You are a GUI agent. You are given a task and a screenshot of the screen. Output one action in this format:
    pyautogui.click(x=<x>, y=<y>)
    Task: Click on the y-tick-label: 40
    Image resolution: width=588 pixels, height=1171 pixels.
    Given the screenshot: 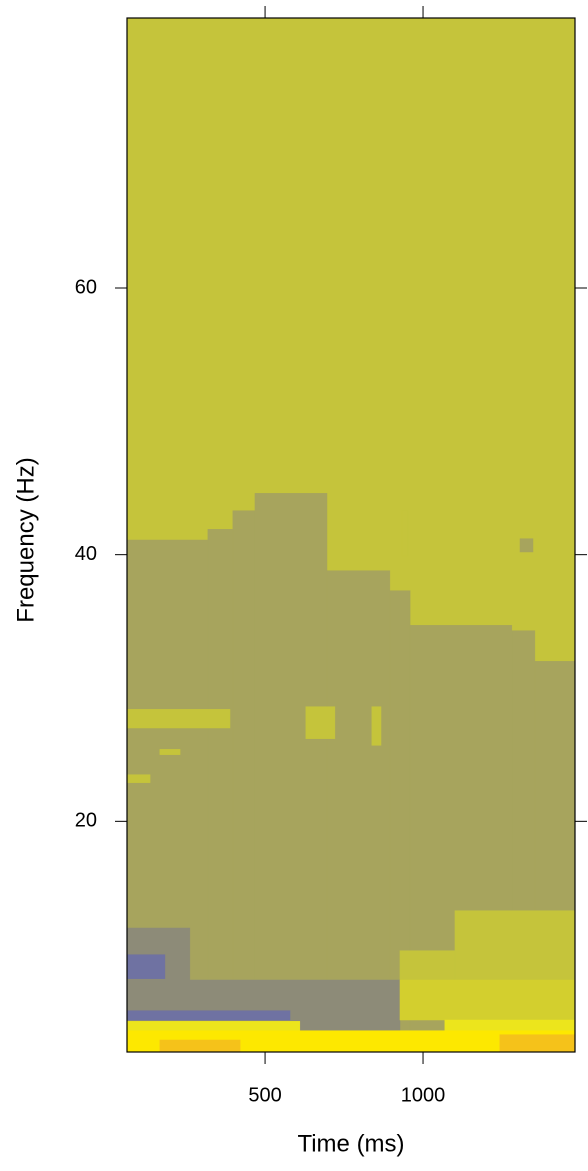 What is the action you would take?
    pyautogui.click(x=86, y=554)
    